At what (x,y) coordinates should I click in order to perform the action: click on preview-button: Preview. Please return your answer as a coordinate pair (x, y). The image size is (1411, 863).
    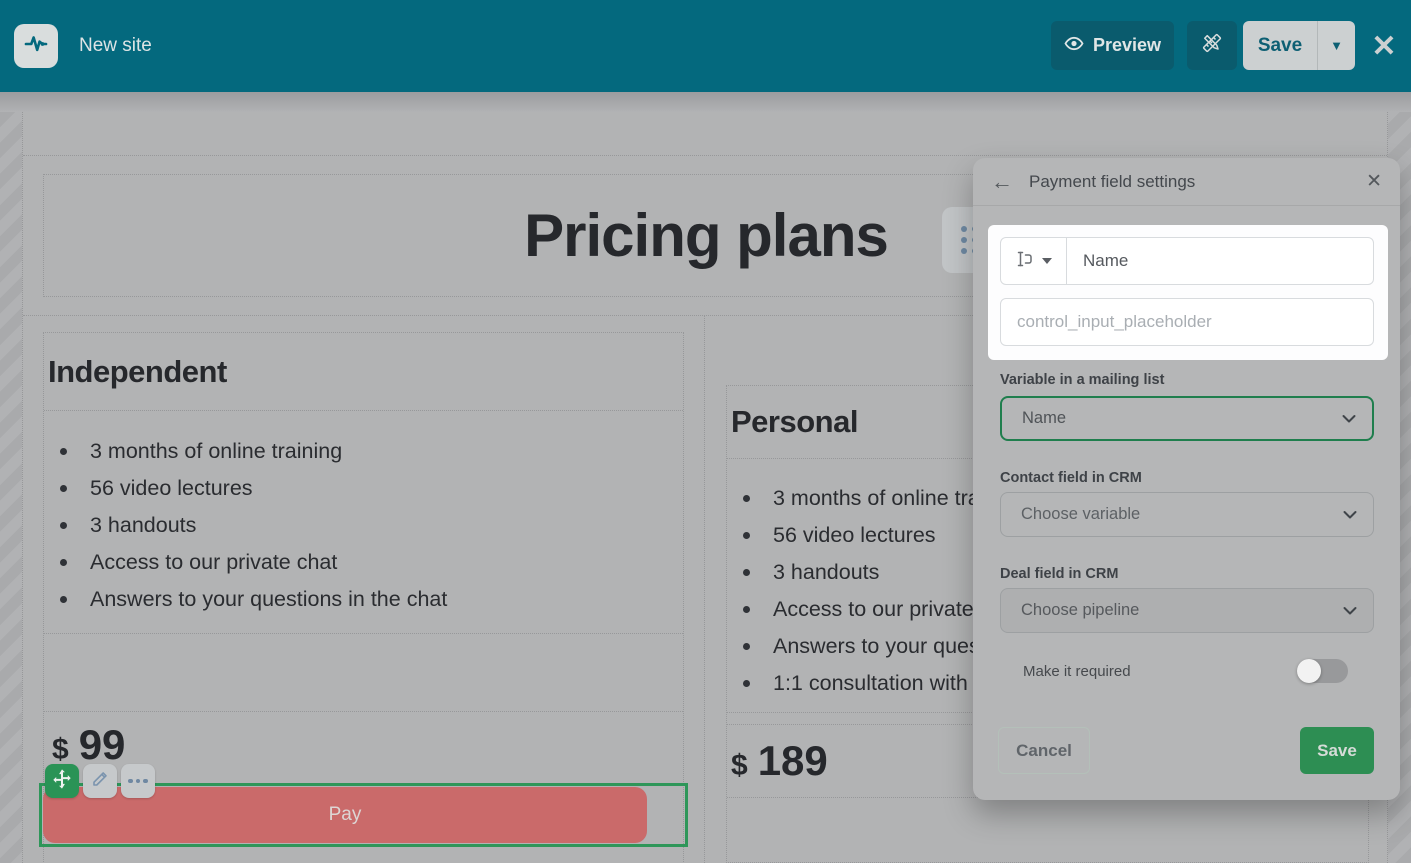
    Looking at the image, I should click on (1112, 45).